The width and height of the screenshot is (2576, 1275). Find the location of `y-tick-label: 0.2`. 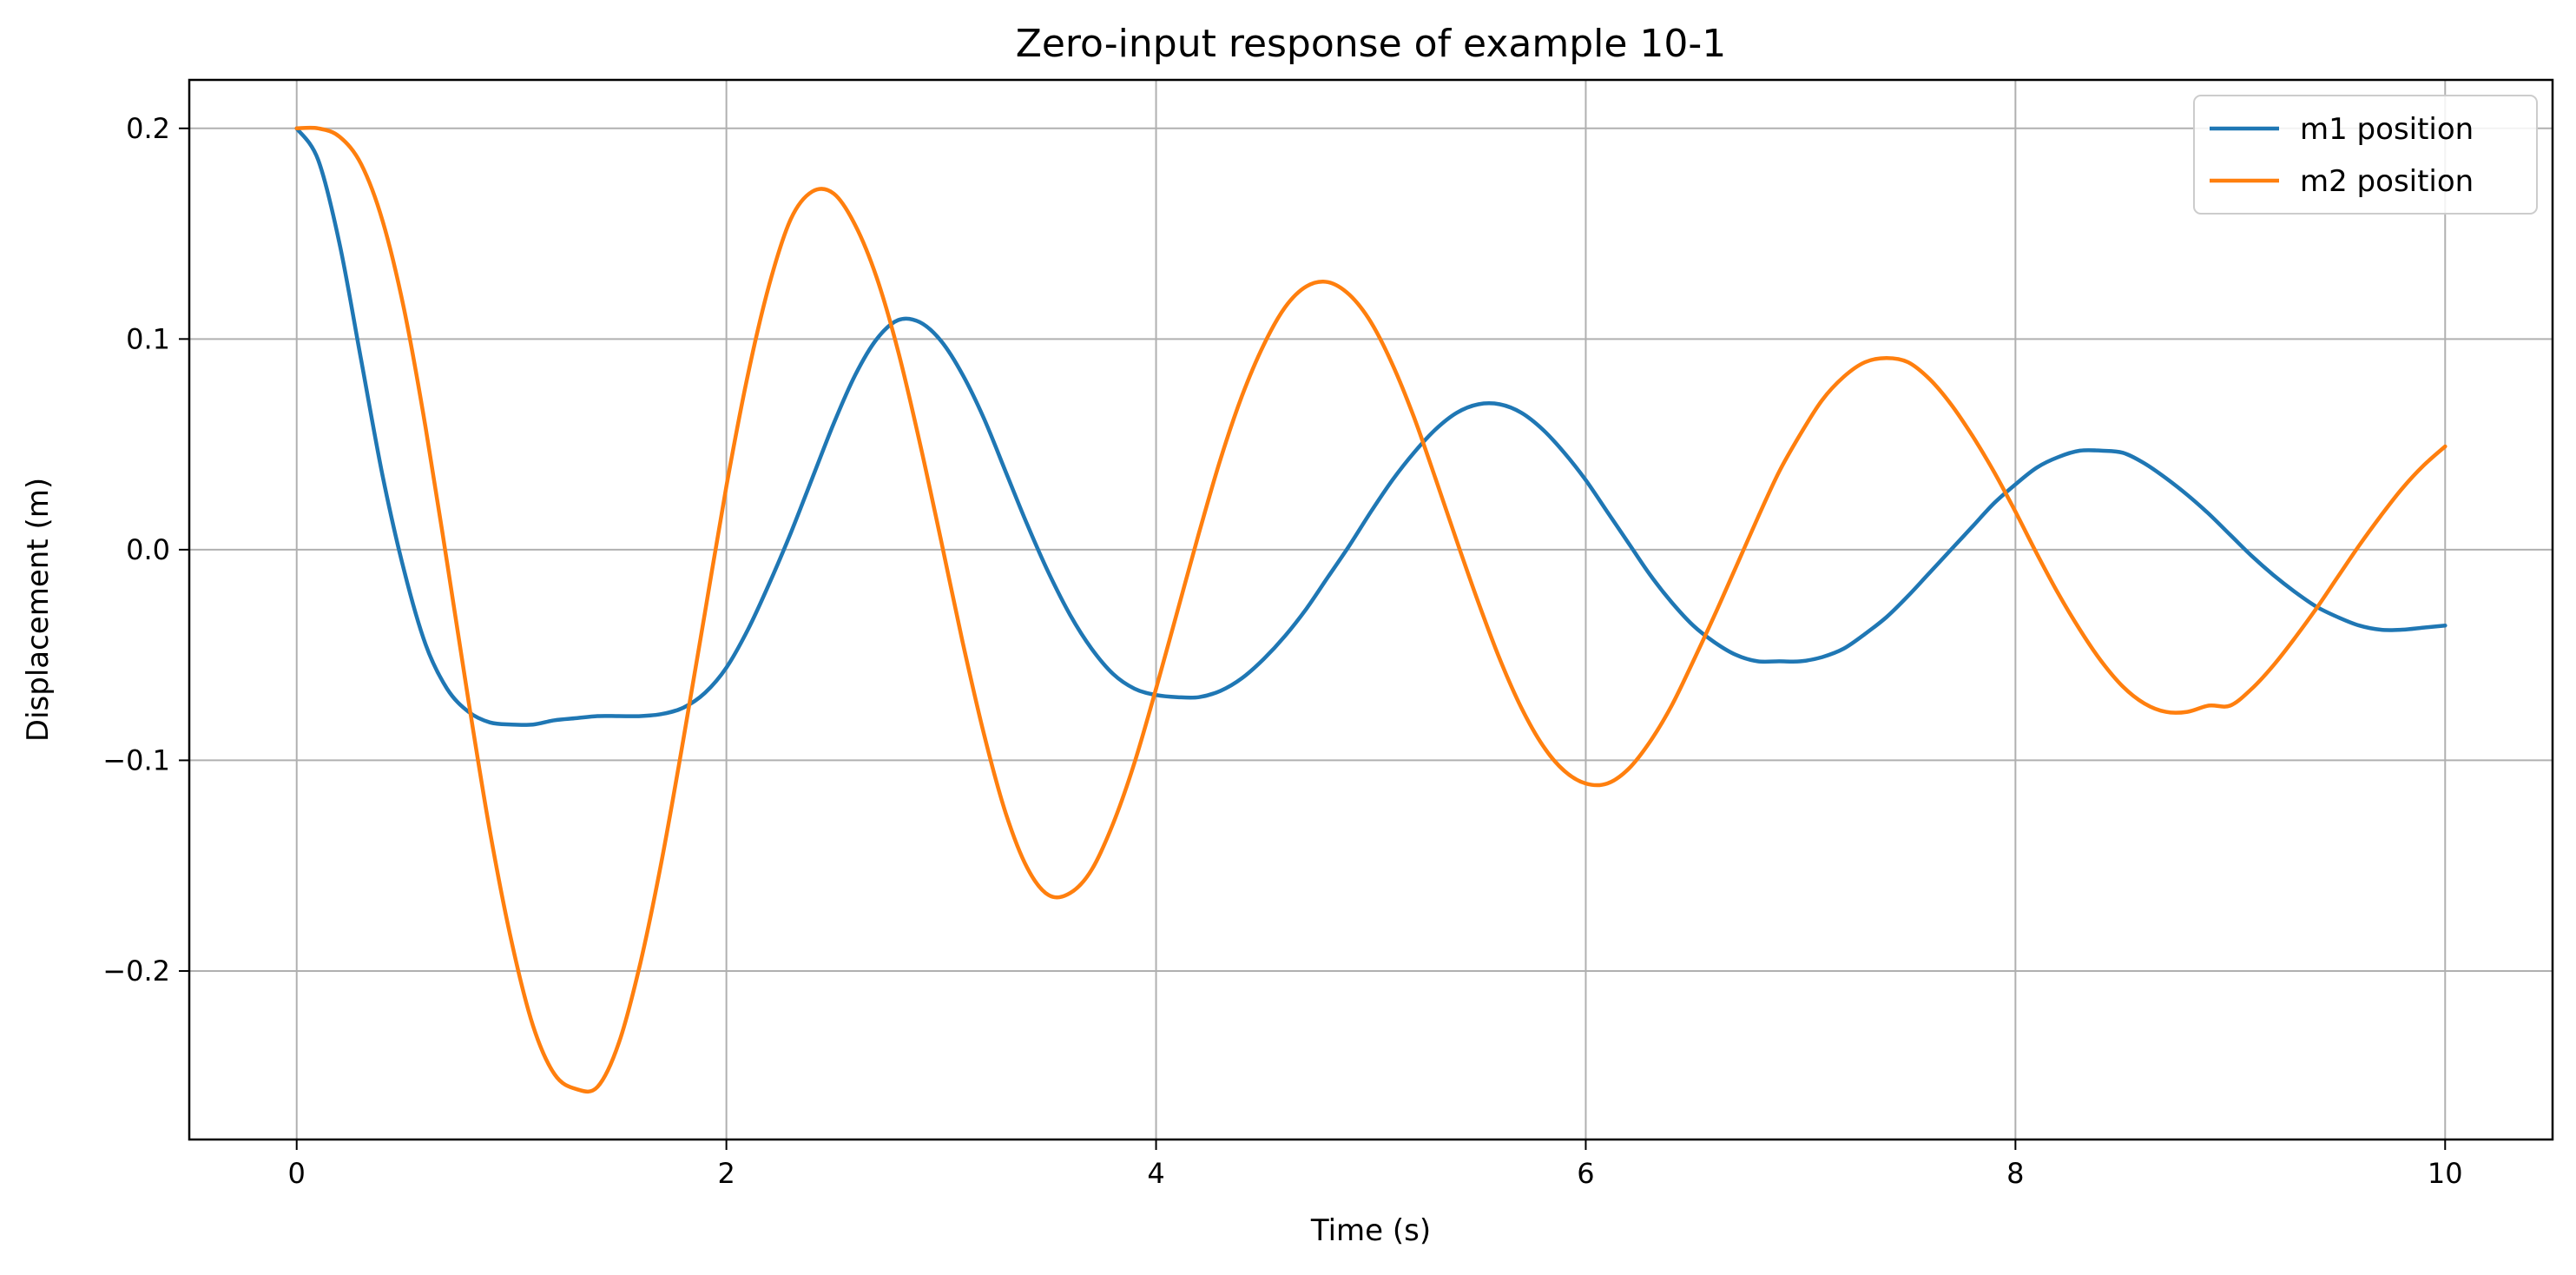

y-tick-label: 0.2 is located at coordinates (148, 128).